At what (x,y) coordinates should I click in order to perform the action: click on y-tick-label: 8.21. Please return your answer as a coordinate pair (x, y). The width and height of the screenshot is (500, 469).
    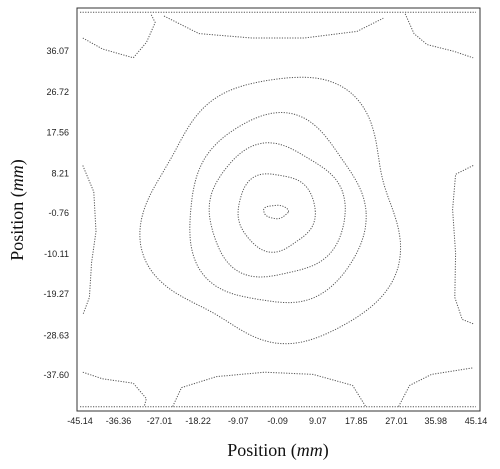
    Looking at the image, I should click on (60, 173).